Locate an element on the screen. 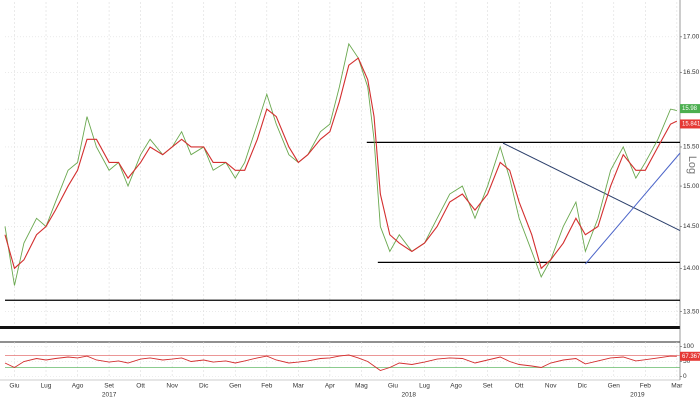  y-tick-label: 0 is located at coordinates (685, 376).